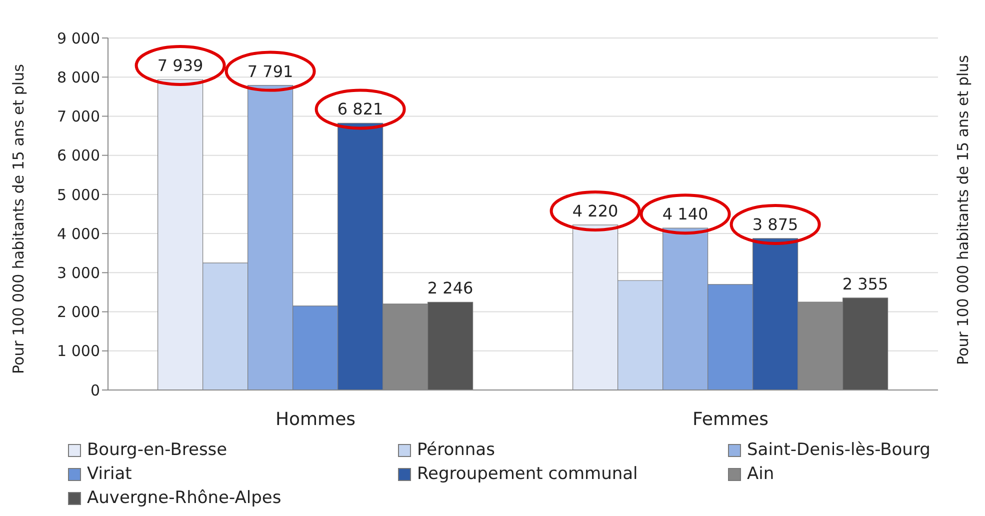 The width and height of the screenshot is (985, 516). Describe the element at coordinates (18, 219) in the screenshot. I see `y-axis-title: Pour 100 000 habitants de 15 ans et plus` at that location.